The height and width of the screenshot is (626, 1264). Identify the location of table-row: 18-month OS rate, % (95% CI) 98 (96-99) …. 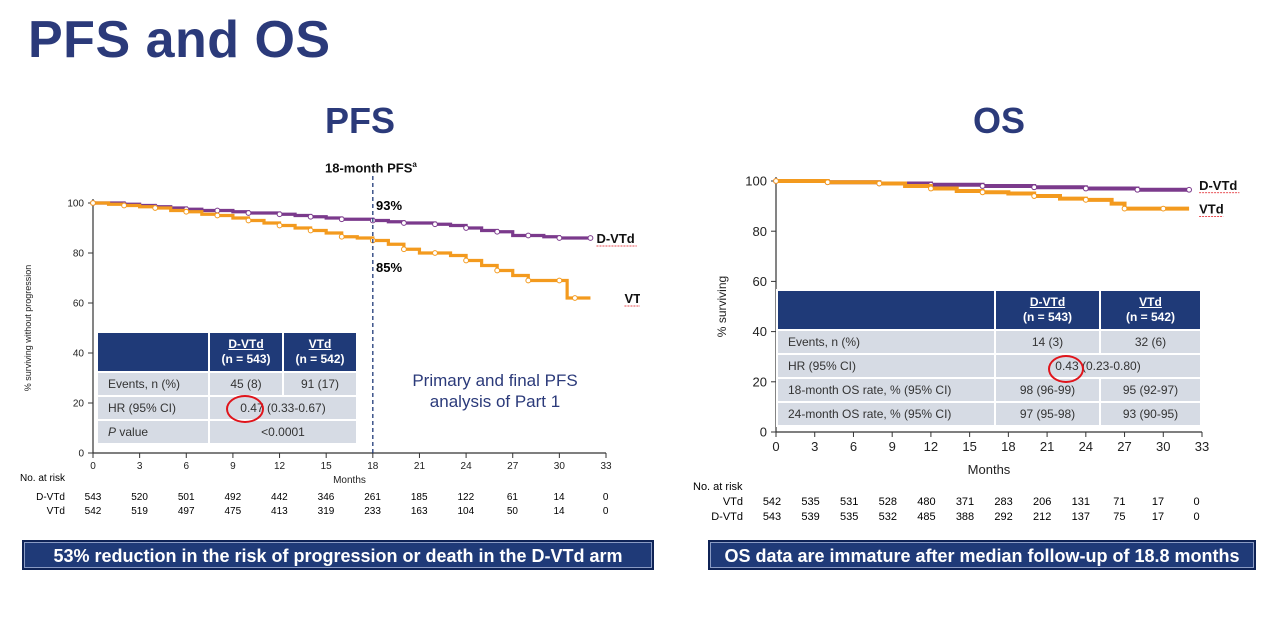
(989, 390).